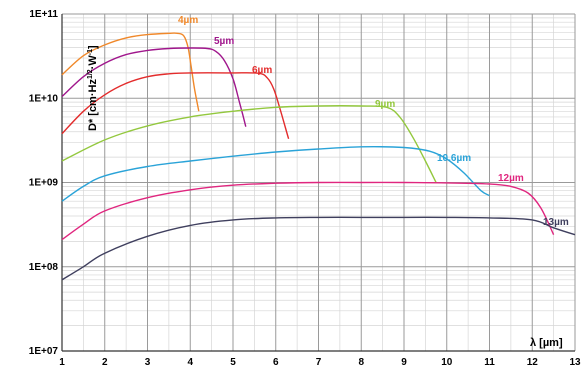 This screenshot has height=377, width=581. I want to click on series-line-12um, so click(308, 211).